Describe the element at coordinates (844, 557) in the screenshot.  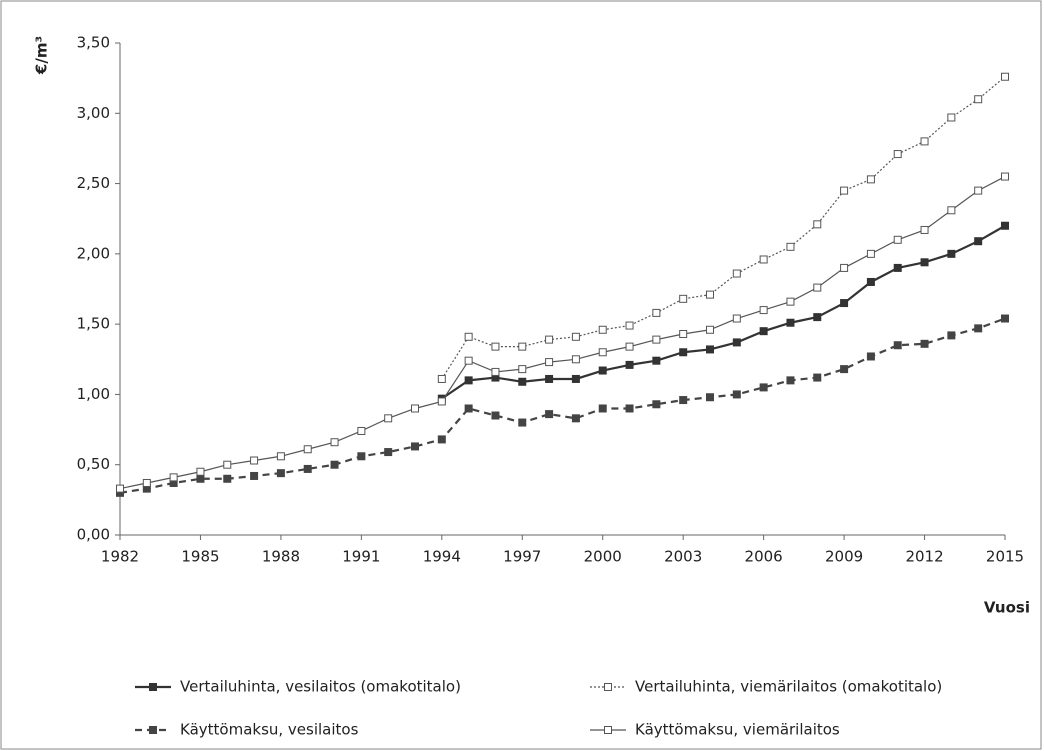
I see `x-tick-label: 2009` at that location.